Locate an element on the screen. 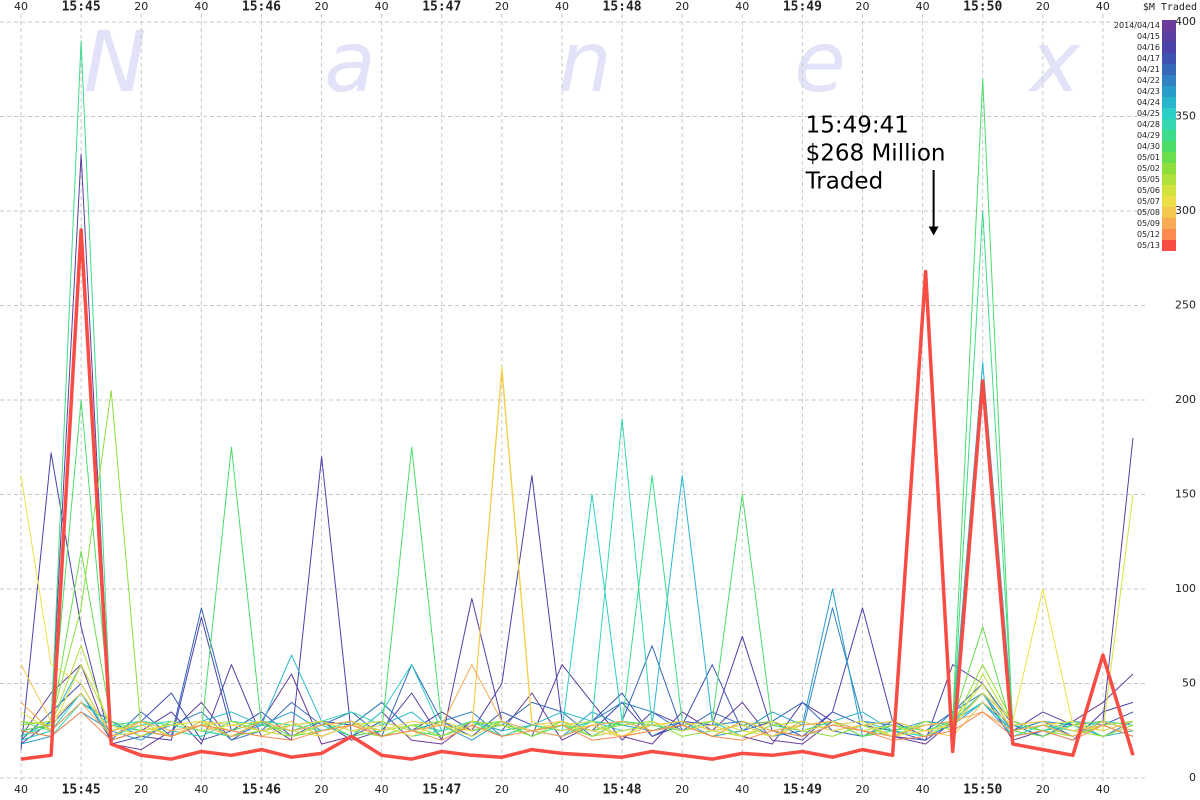 Image resolution: width=1200 pixels, height=800 pixels. annotation-text: 15:49:41 is located at coordinates (857, 126).